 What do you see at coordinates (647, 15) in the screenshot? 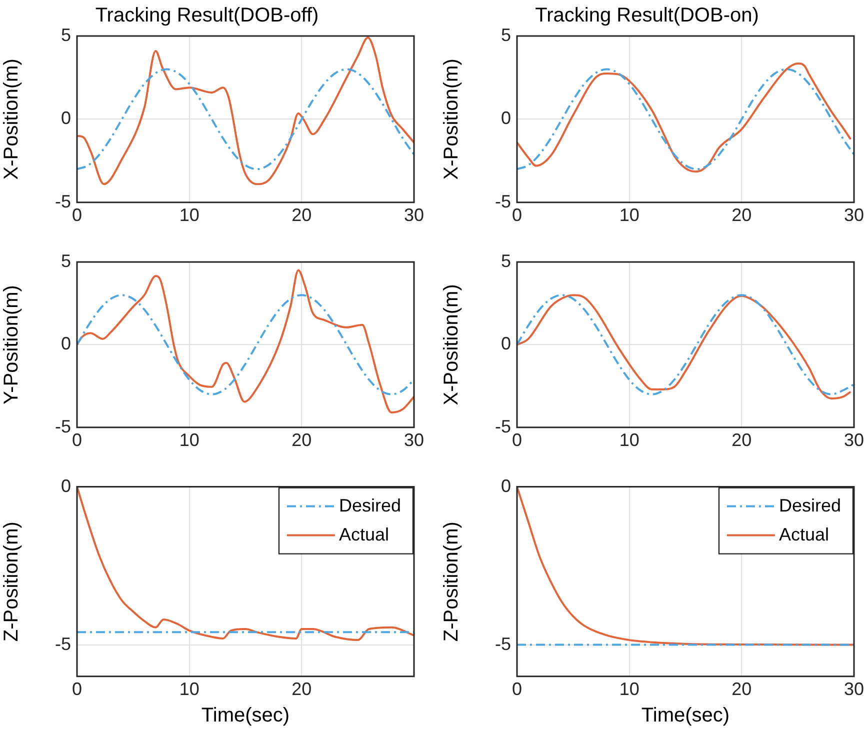
I see `chart-title: Tracking Result(DOB-on)` at bounding box center [647, 15].